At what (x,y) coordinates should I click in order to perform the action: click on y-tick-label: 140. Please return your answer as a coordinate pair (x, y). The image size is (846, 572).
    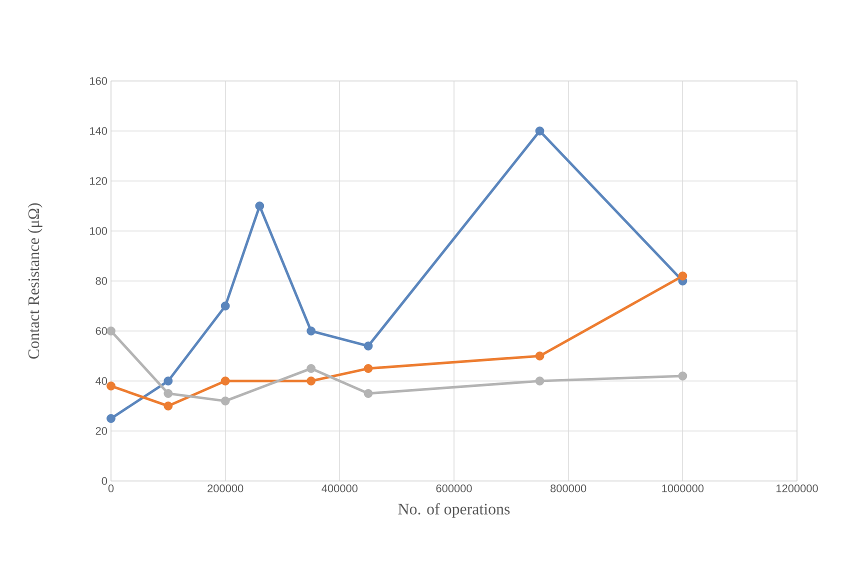
    Looking at the image, I should click on (99, 131).